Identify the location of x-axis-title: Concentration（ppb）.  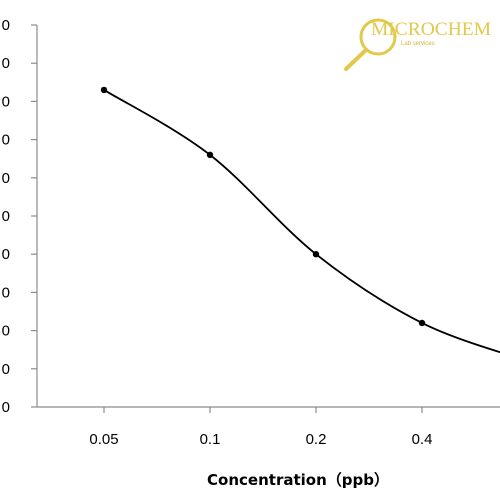
(298, 480).